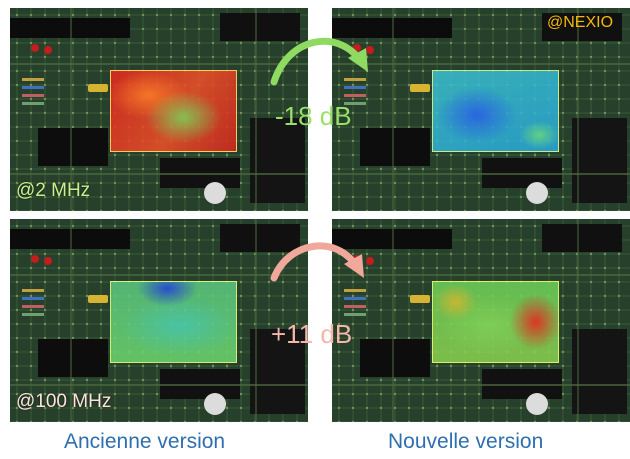 The height and width of the screenshot is (459, 630). I want to click on caption-old-version: Ancienne version, so click(145, 441).